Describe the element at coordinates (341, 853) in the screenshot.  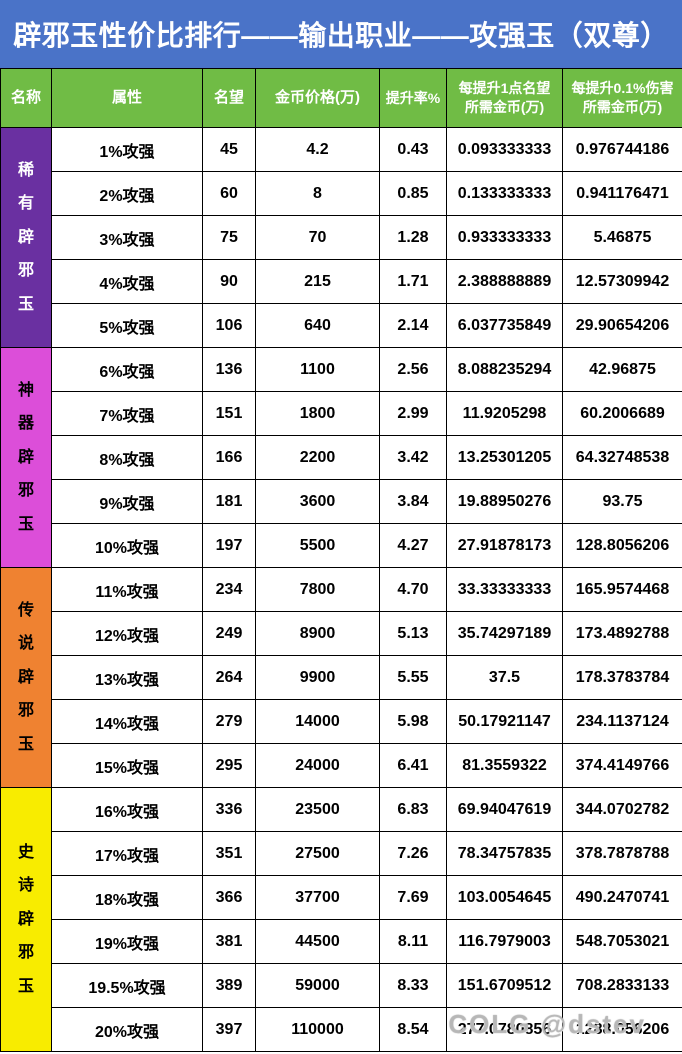
I see `table-row: 17%攻强 351 27500 7.26 78.34757835 378.7878788` at that location.